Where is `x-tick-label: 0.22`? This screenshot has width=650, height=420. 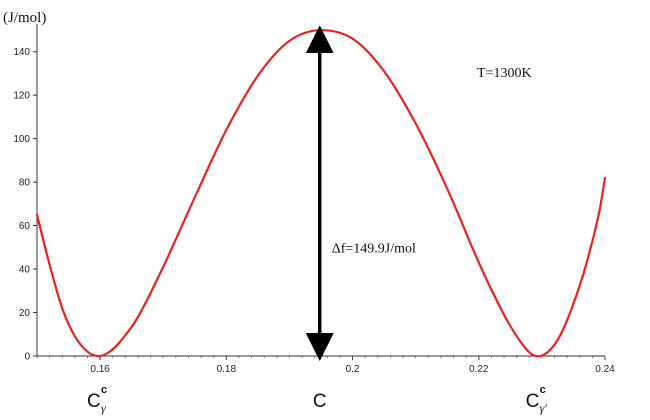
x-tick-label: 0.22 is located at coordinates (479, 369).